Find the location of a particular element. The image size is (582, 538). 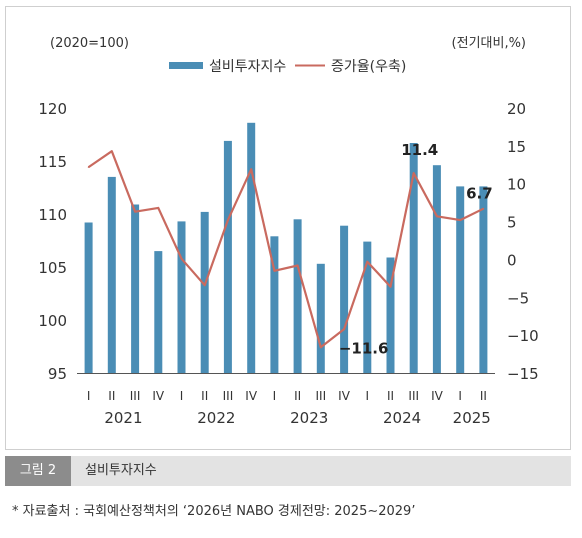

x-year-label: 2022 is located at coordinates (216, 418).